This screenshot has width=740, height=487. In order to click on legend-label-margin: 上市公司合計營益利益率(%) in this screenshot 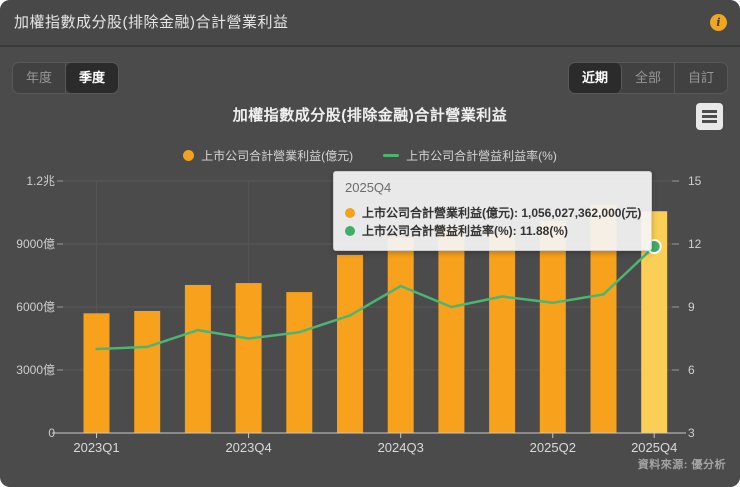, I will do `click(481, 156)`.